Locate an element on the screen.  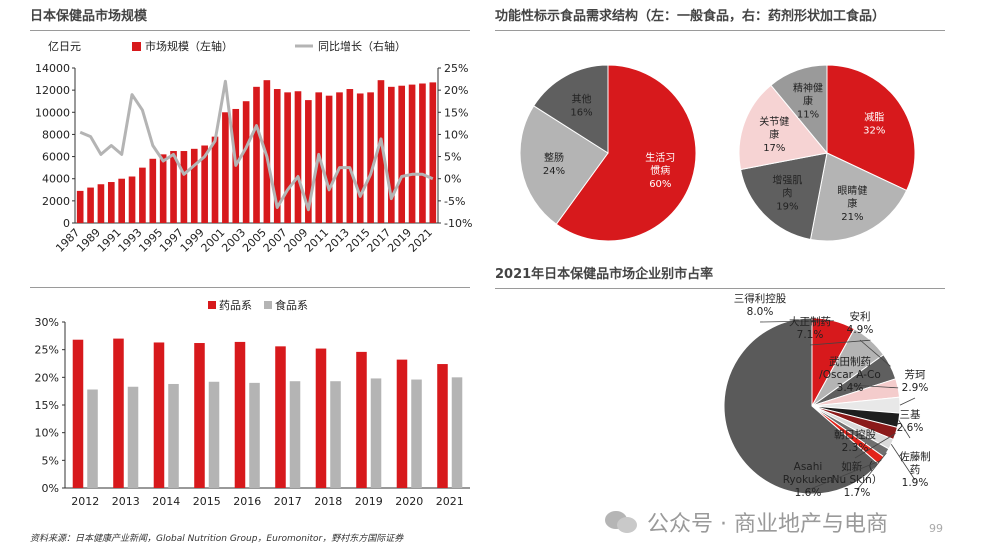
watermark-text: 公众号 · 商业地产与电商 is located at coordinates (767, 524).